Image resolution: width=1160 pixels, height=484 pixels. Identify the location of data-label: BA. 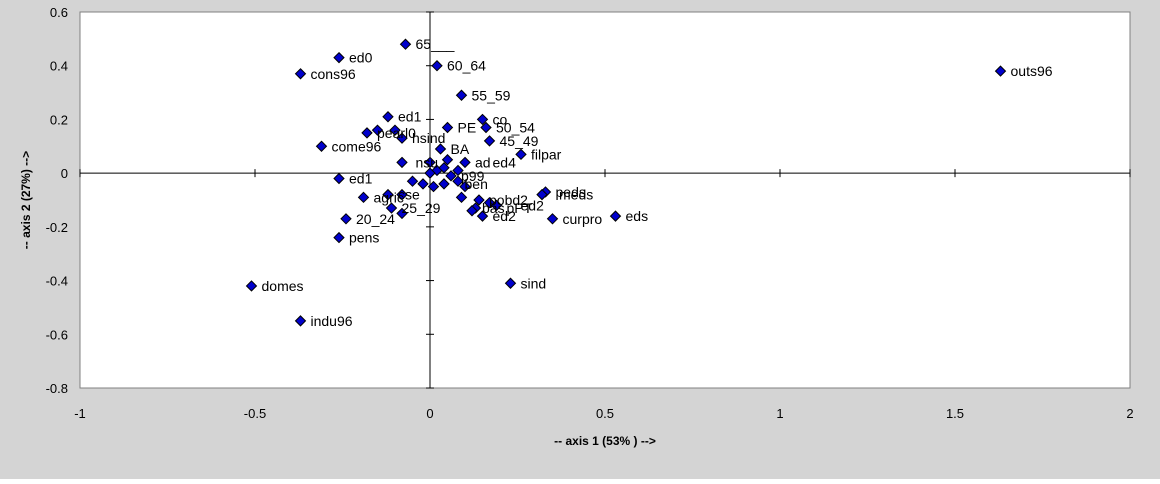
(460, 149).